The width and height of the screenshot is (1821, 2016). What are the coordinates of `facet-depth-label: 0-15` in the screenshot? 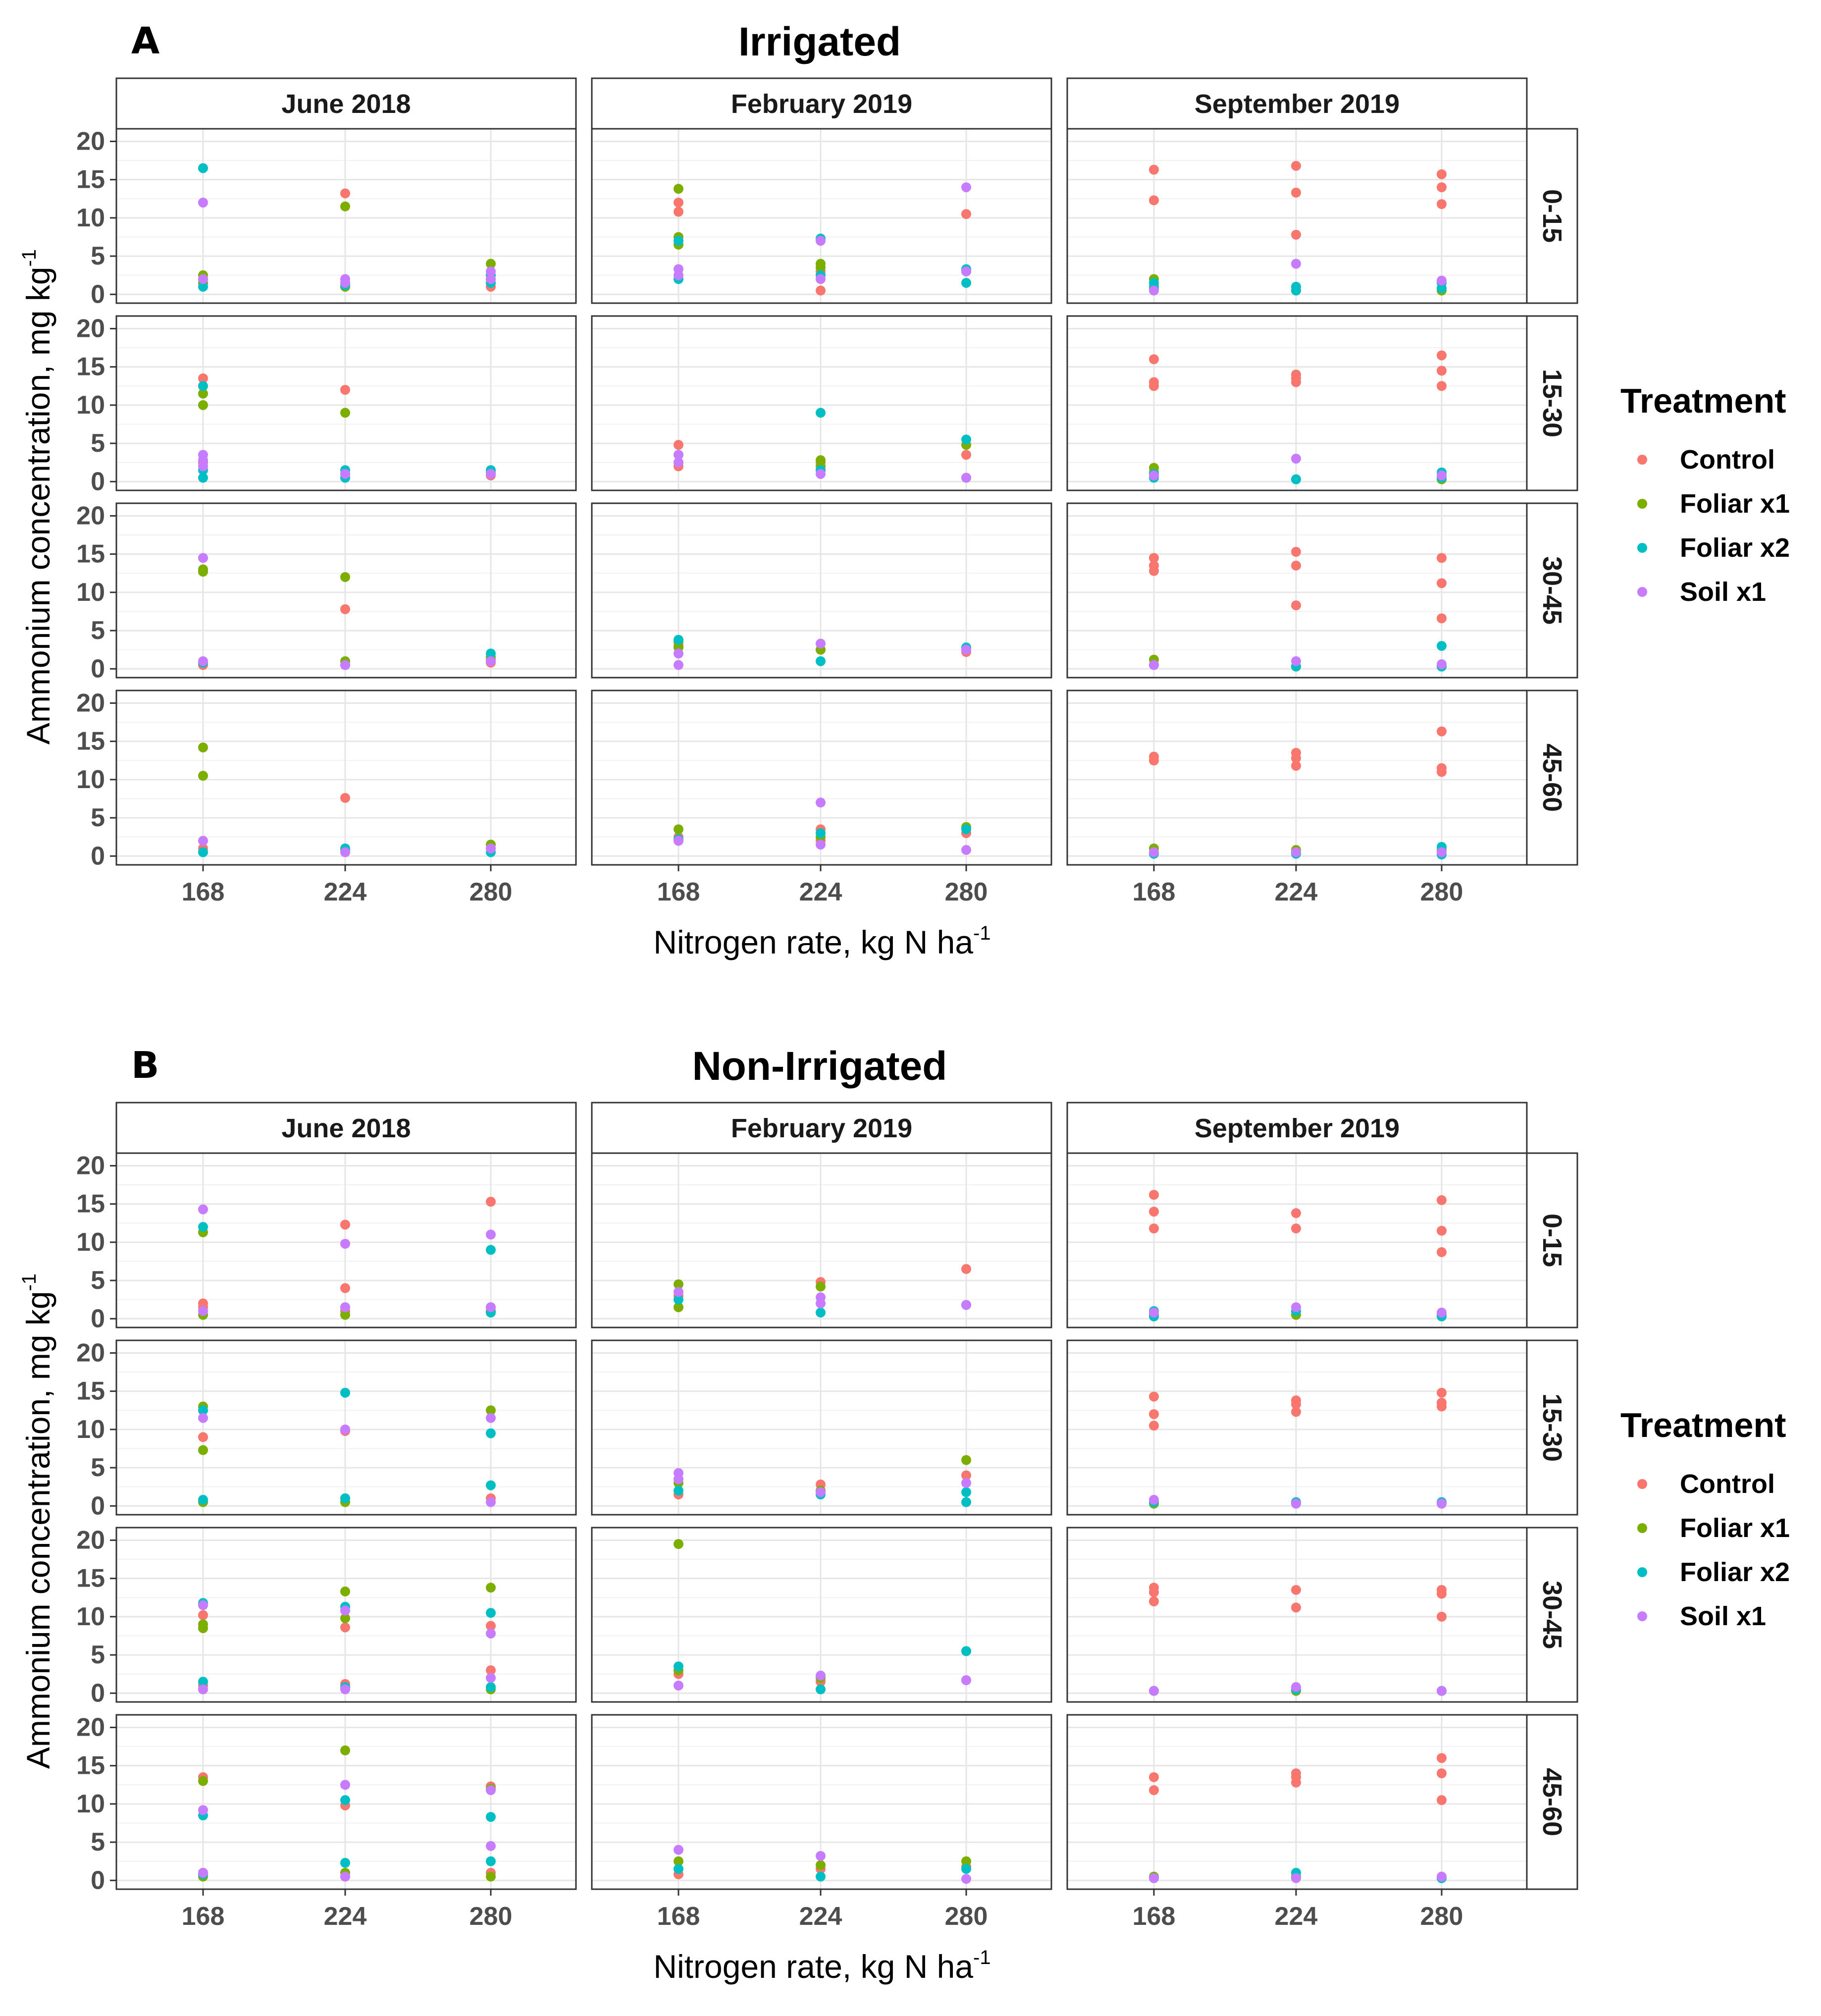 It's located at (1552, 216).